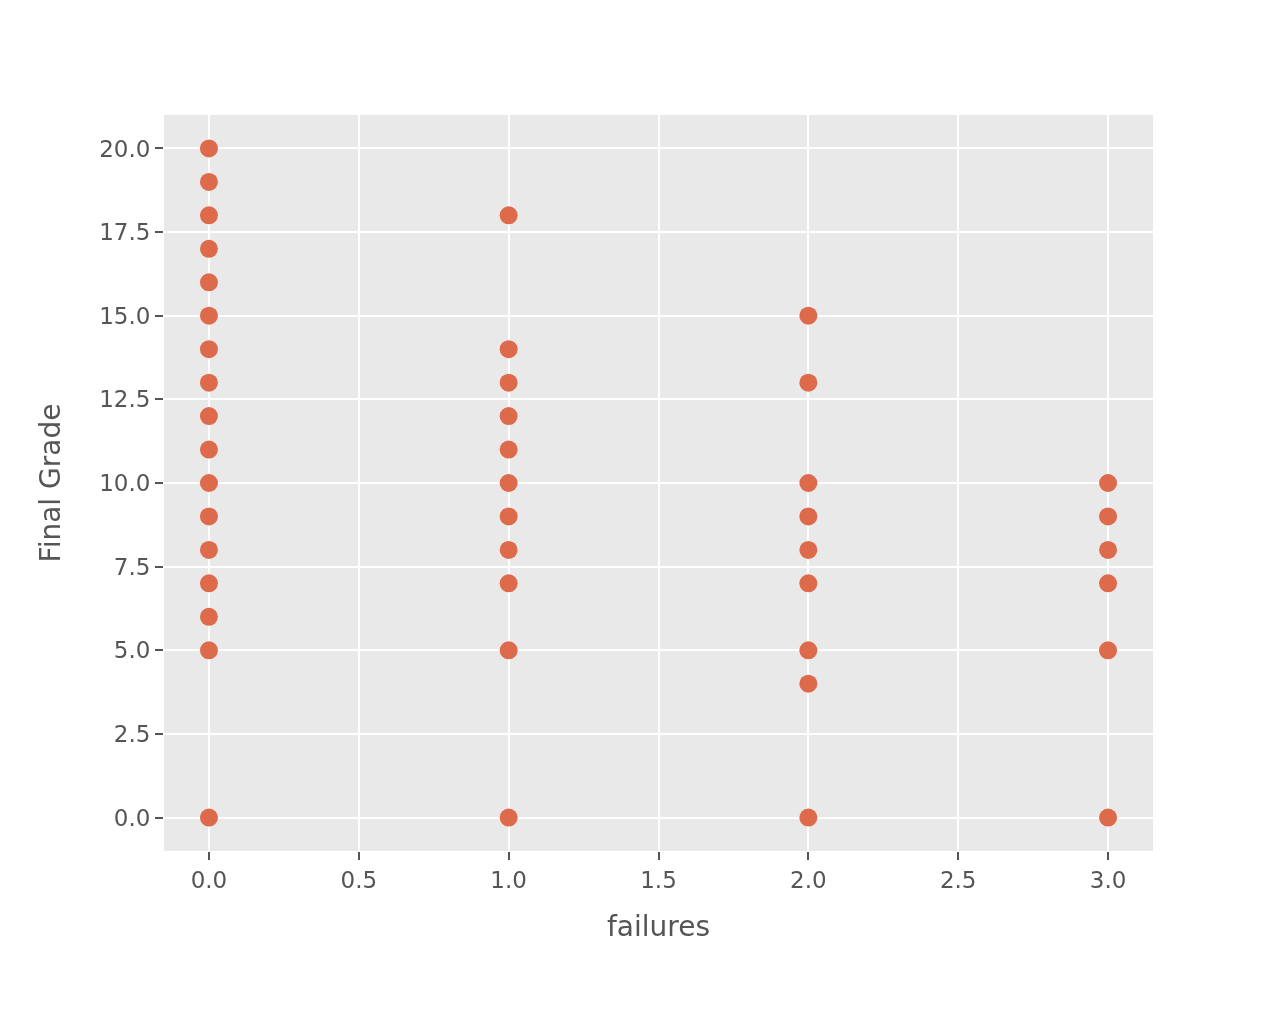  Describe the element at coordinates (125, 483) in the screenshot. I see `y-tick-label: 10.0` at that location.